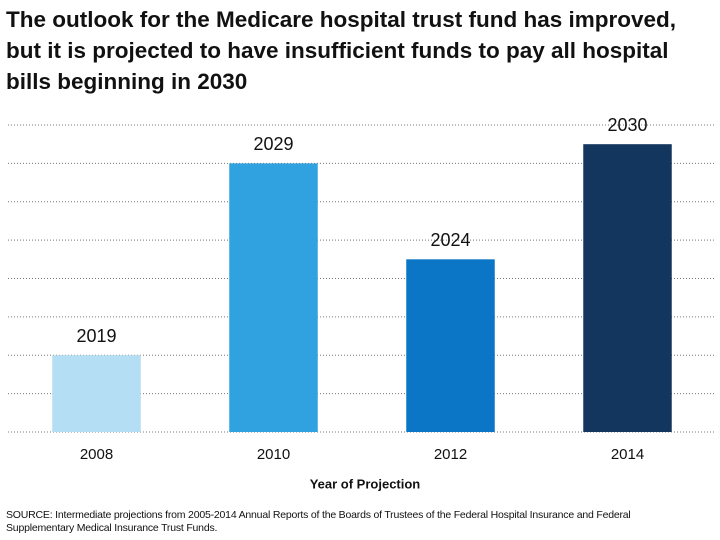  Describe the element at coordinates (273, 454) in the screenshot. I see `x-tick-label: 2010` at that location.